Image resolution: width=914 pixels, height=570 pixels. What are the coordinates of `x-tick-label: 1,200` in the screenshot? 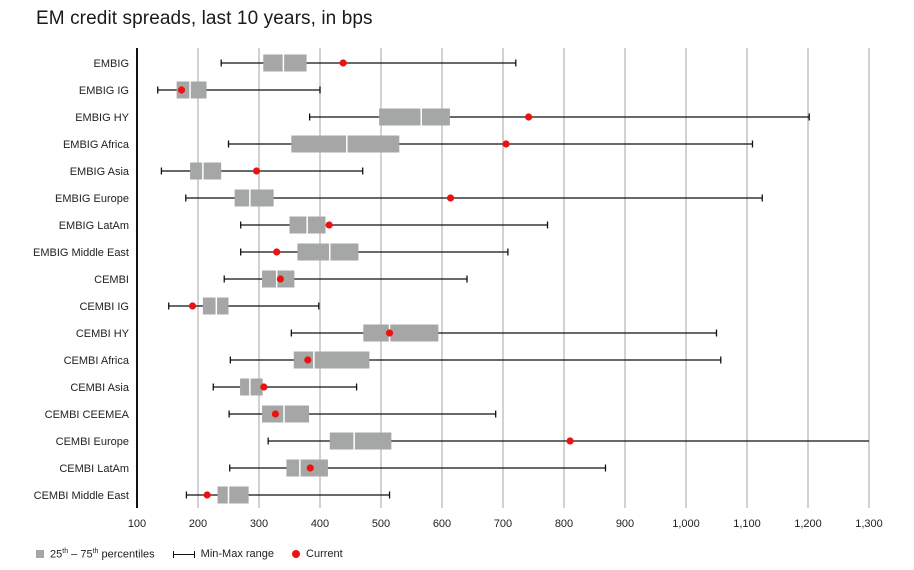 It's located at (808, 524).